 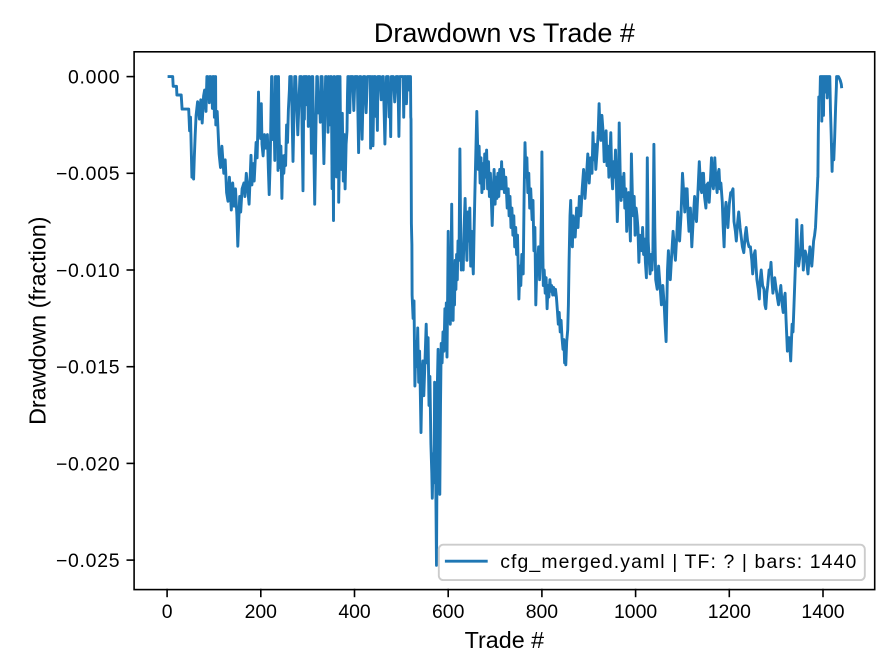 What do you see at coordinates (678, 562) in the screenshot?
I see `svg-text:cfg_merged.yaml | TF: ? | bars: cfg_merged.yaml | TF: ? | bars: 1440` at bounding box center [678, 562].